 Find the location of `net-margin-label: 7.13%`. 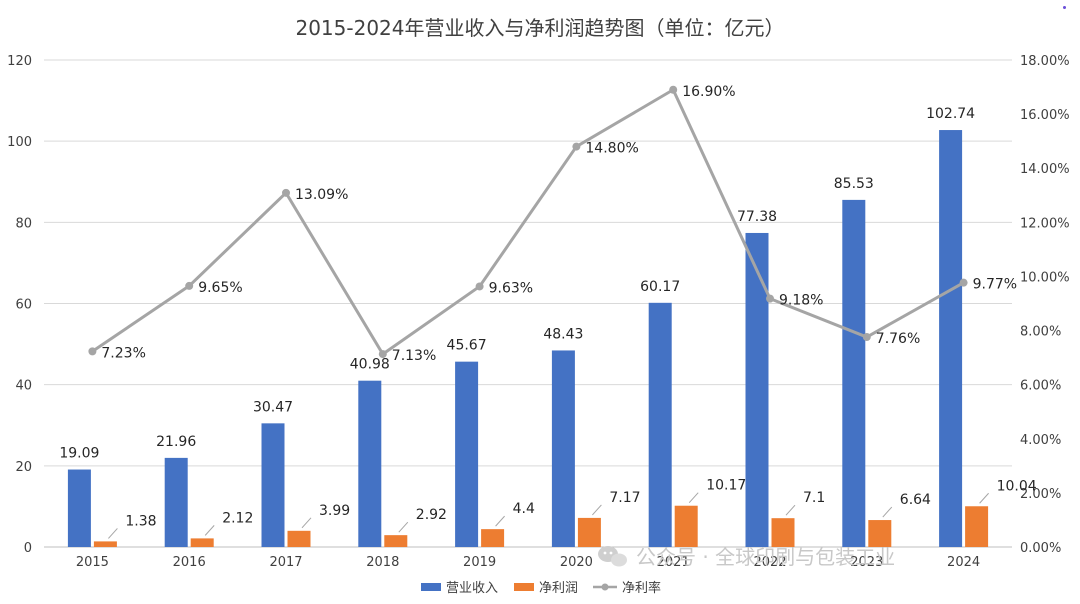

net-margin-label: 7.13% is located at coordinates (414, 356).